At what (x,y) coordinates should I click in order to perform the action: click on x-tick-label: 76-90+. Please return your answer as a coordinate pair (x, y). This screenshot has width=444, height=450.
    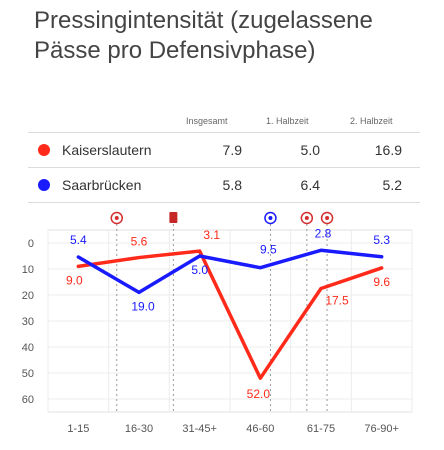
    Looking at the image, I should click on (381, 429).